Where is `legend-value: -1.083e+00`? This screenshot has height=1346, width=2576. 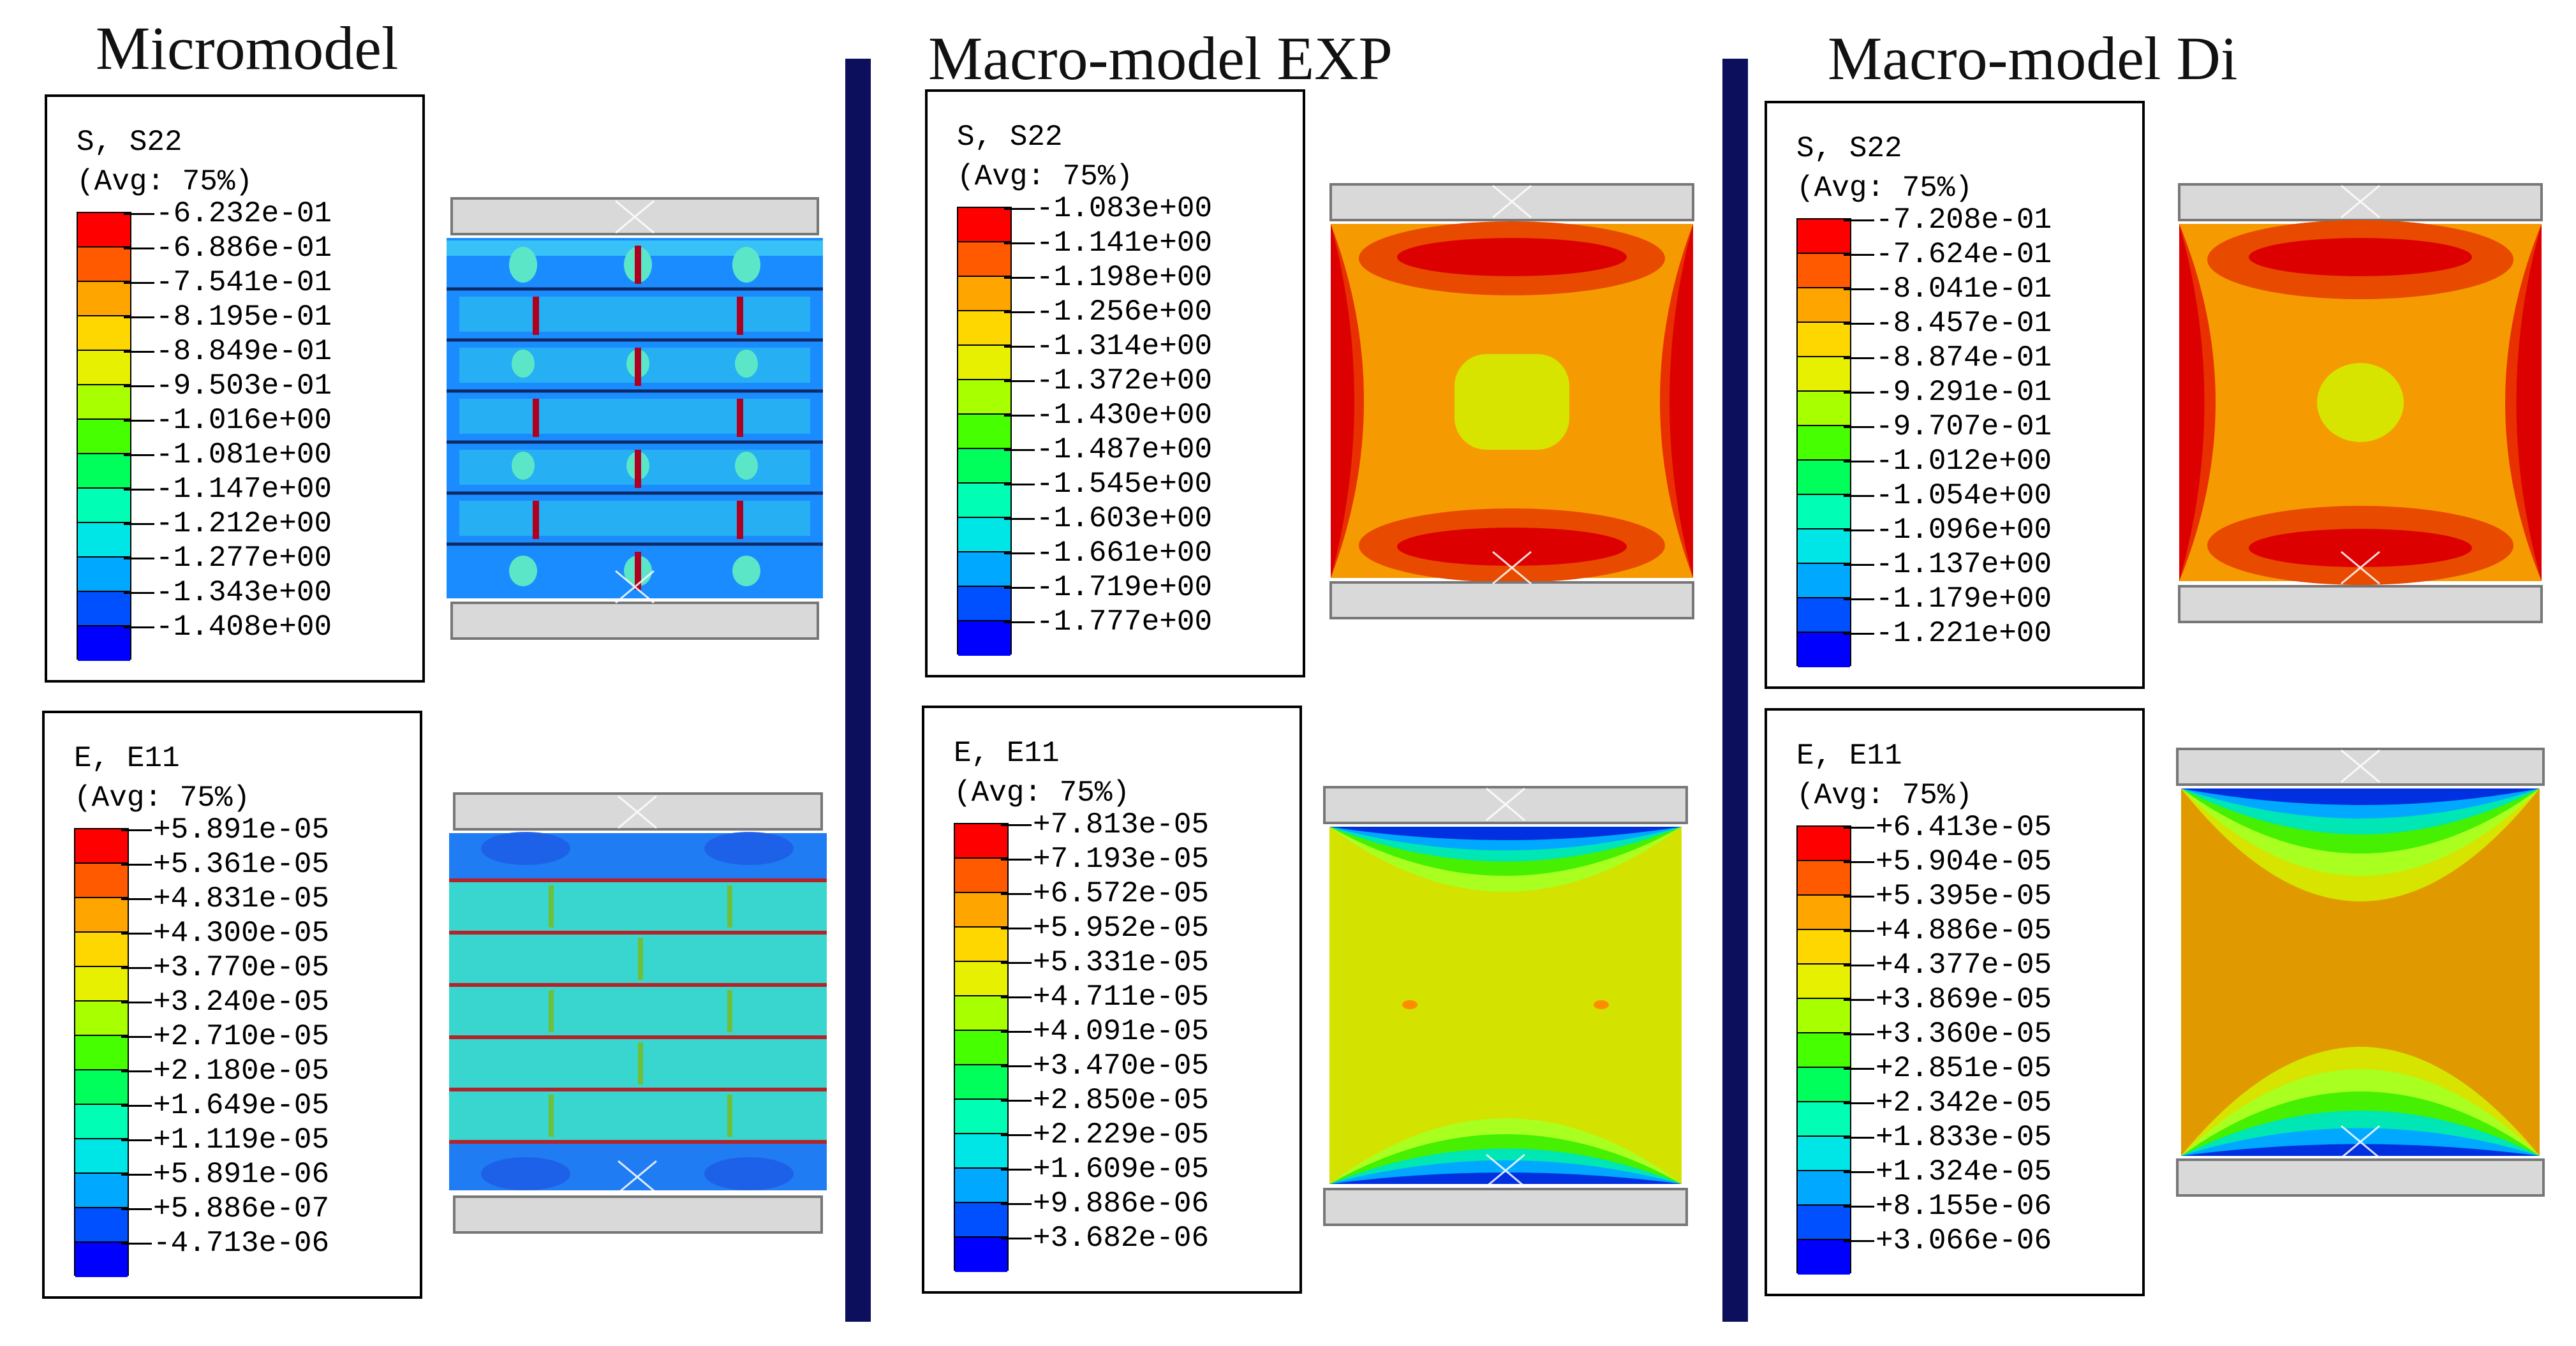
legend-value: -1.083e+00 is located at coordinates (1124, 208).